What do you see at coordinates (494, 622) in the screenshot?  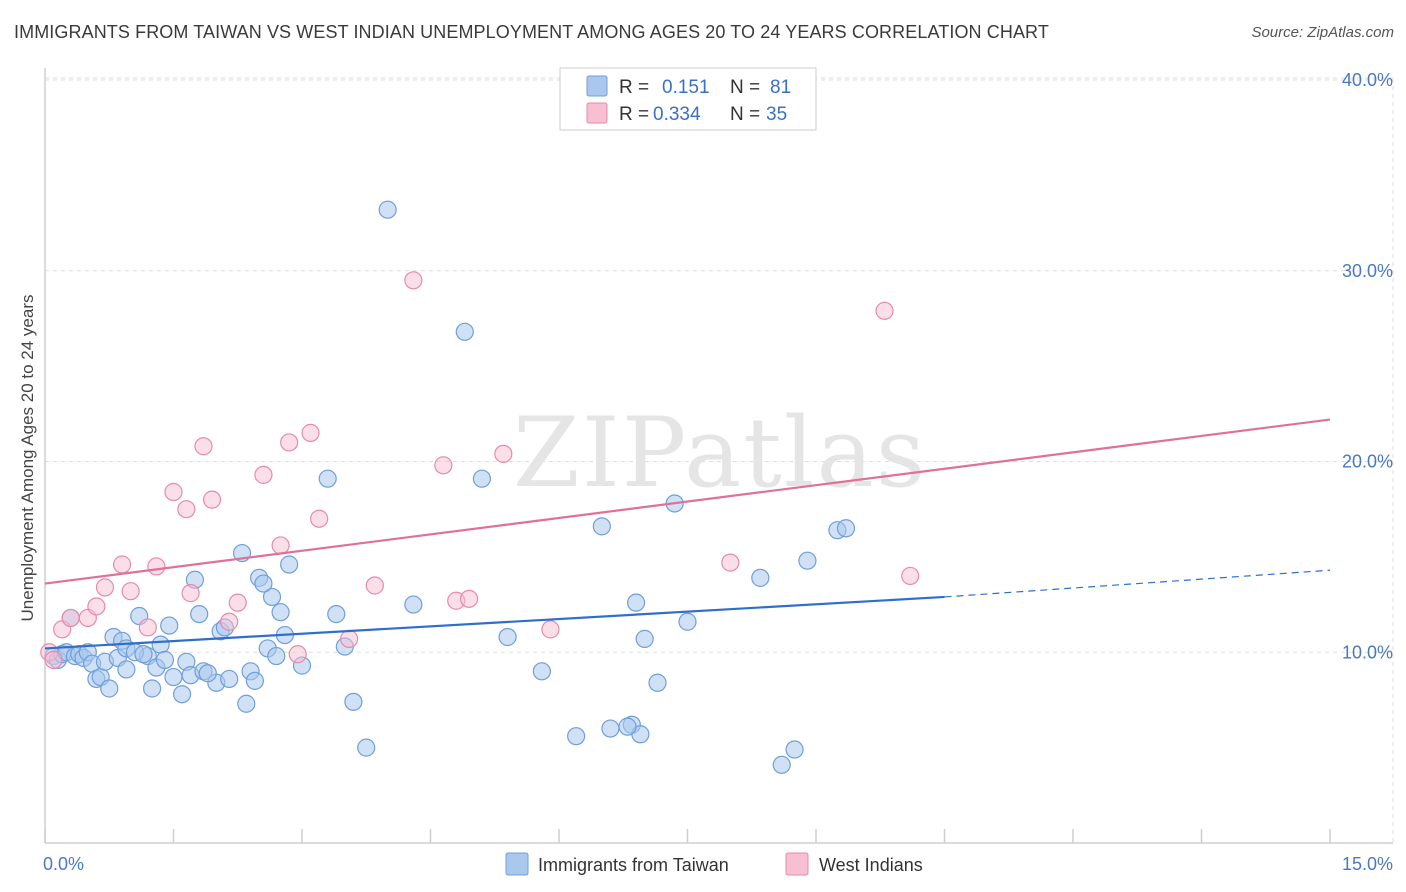 I see `trend-line-taiwan` at bounding box center [494, 622].